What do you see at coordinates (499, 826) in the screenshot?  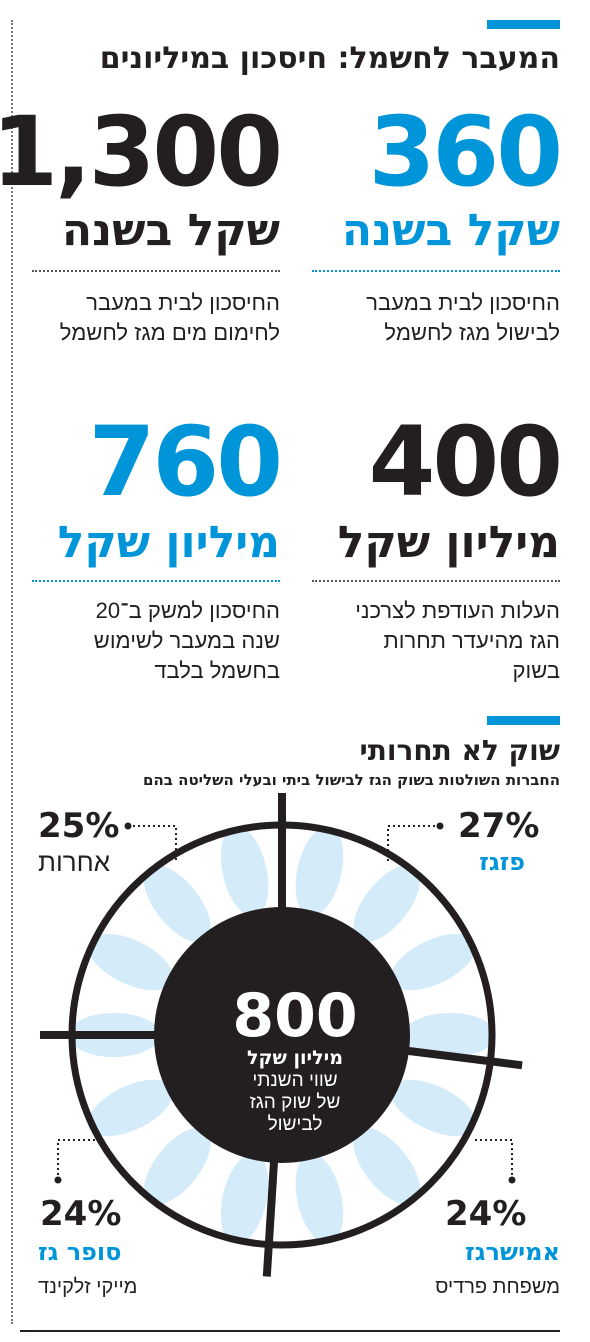 I see `slice-value-pazgaz: 27%` at bounding box center [499, 826].